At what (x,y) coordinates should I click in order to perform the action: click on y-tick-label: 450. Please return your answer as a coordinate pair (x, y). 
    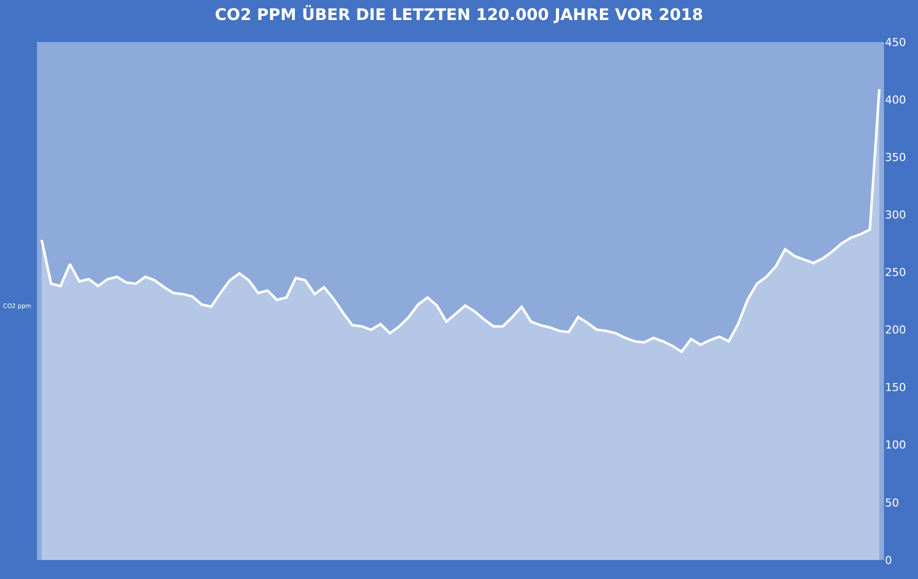
    Looking at the image, I should click on (895, 42).